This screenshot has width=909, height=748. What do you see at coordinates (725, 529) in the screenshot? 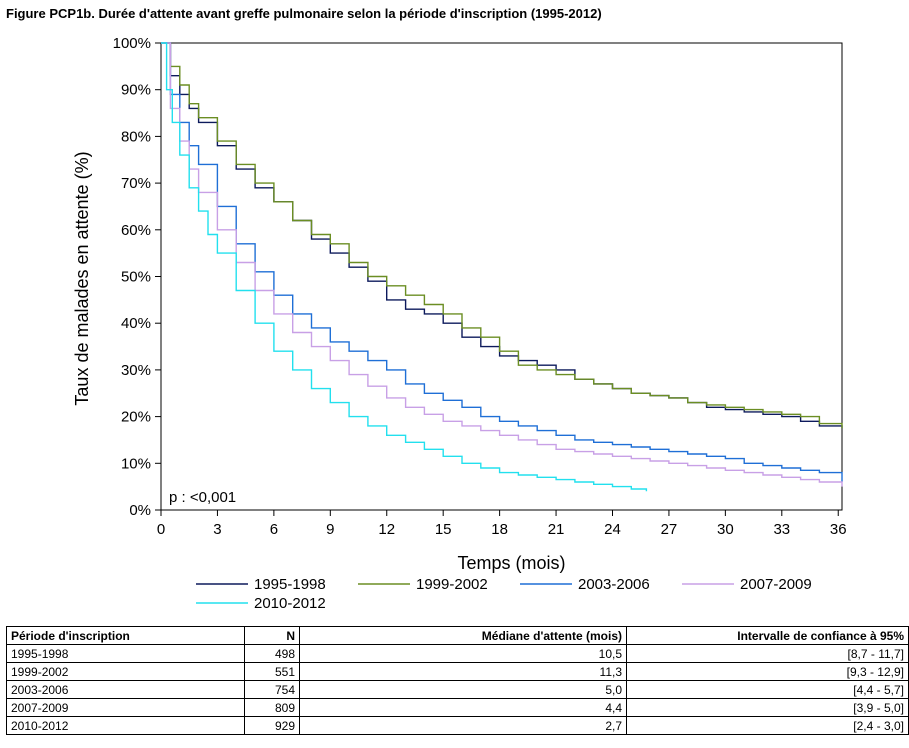
I see `x-tick-label: 30` at bounding box center [725, 529].